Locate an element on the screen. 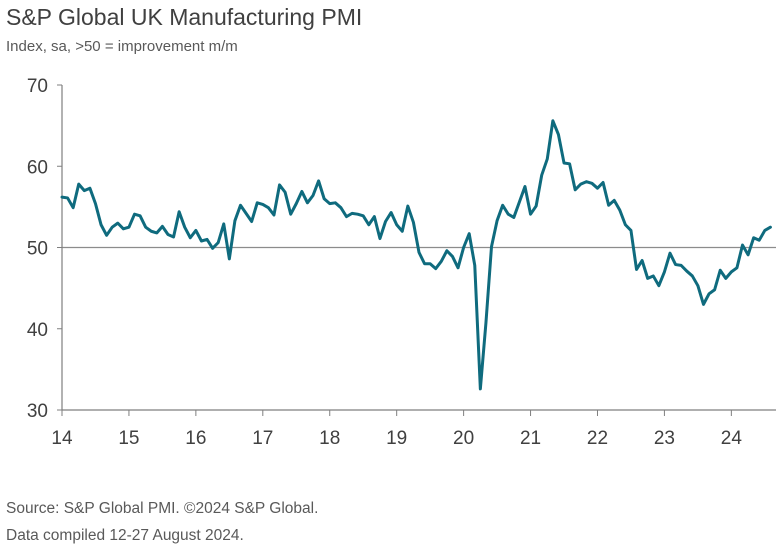  x-tick-label-22: 22 is located at coordinates (597, 438).